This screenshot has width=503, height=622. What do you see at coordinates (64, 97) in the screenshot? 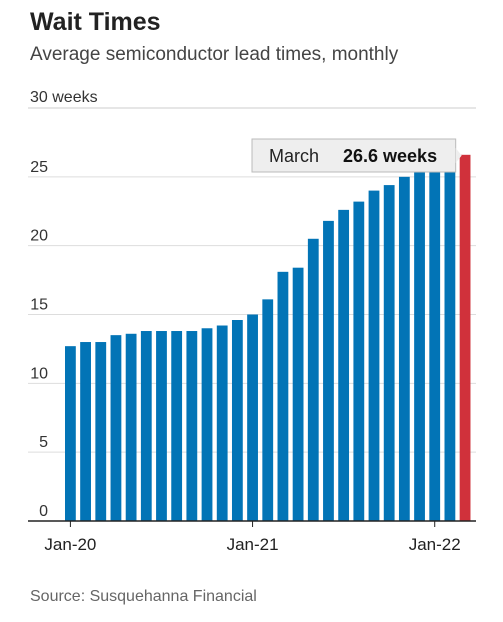
I see `y-unit-label: 30 weeks` at bounding box center [64, 97].